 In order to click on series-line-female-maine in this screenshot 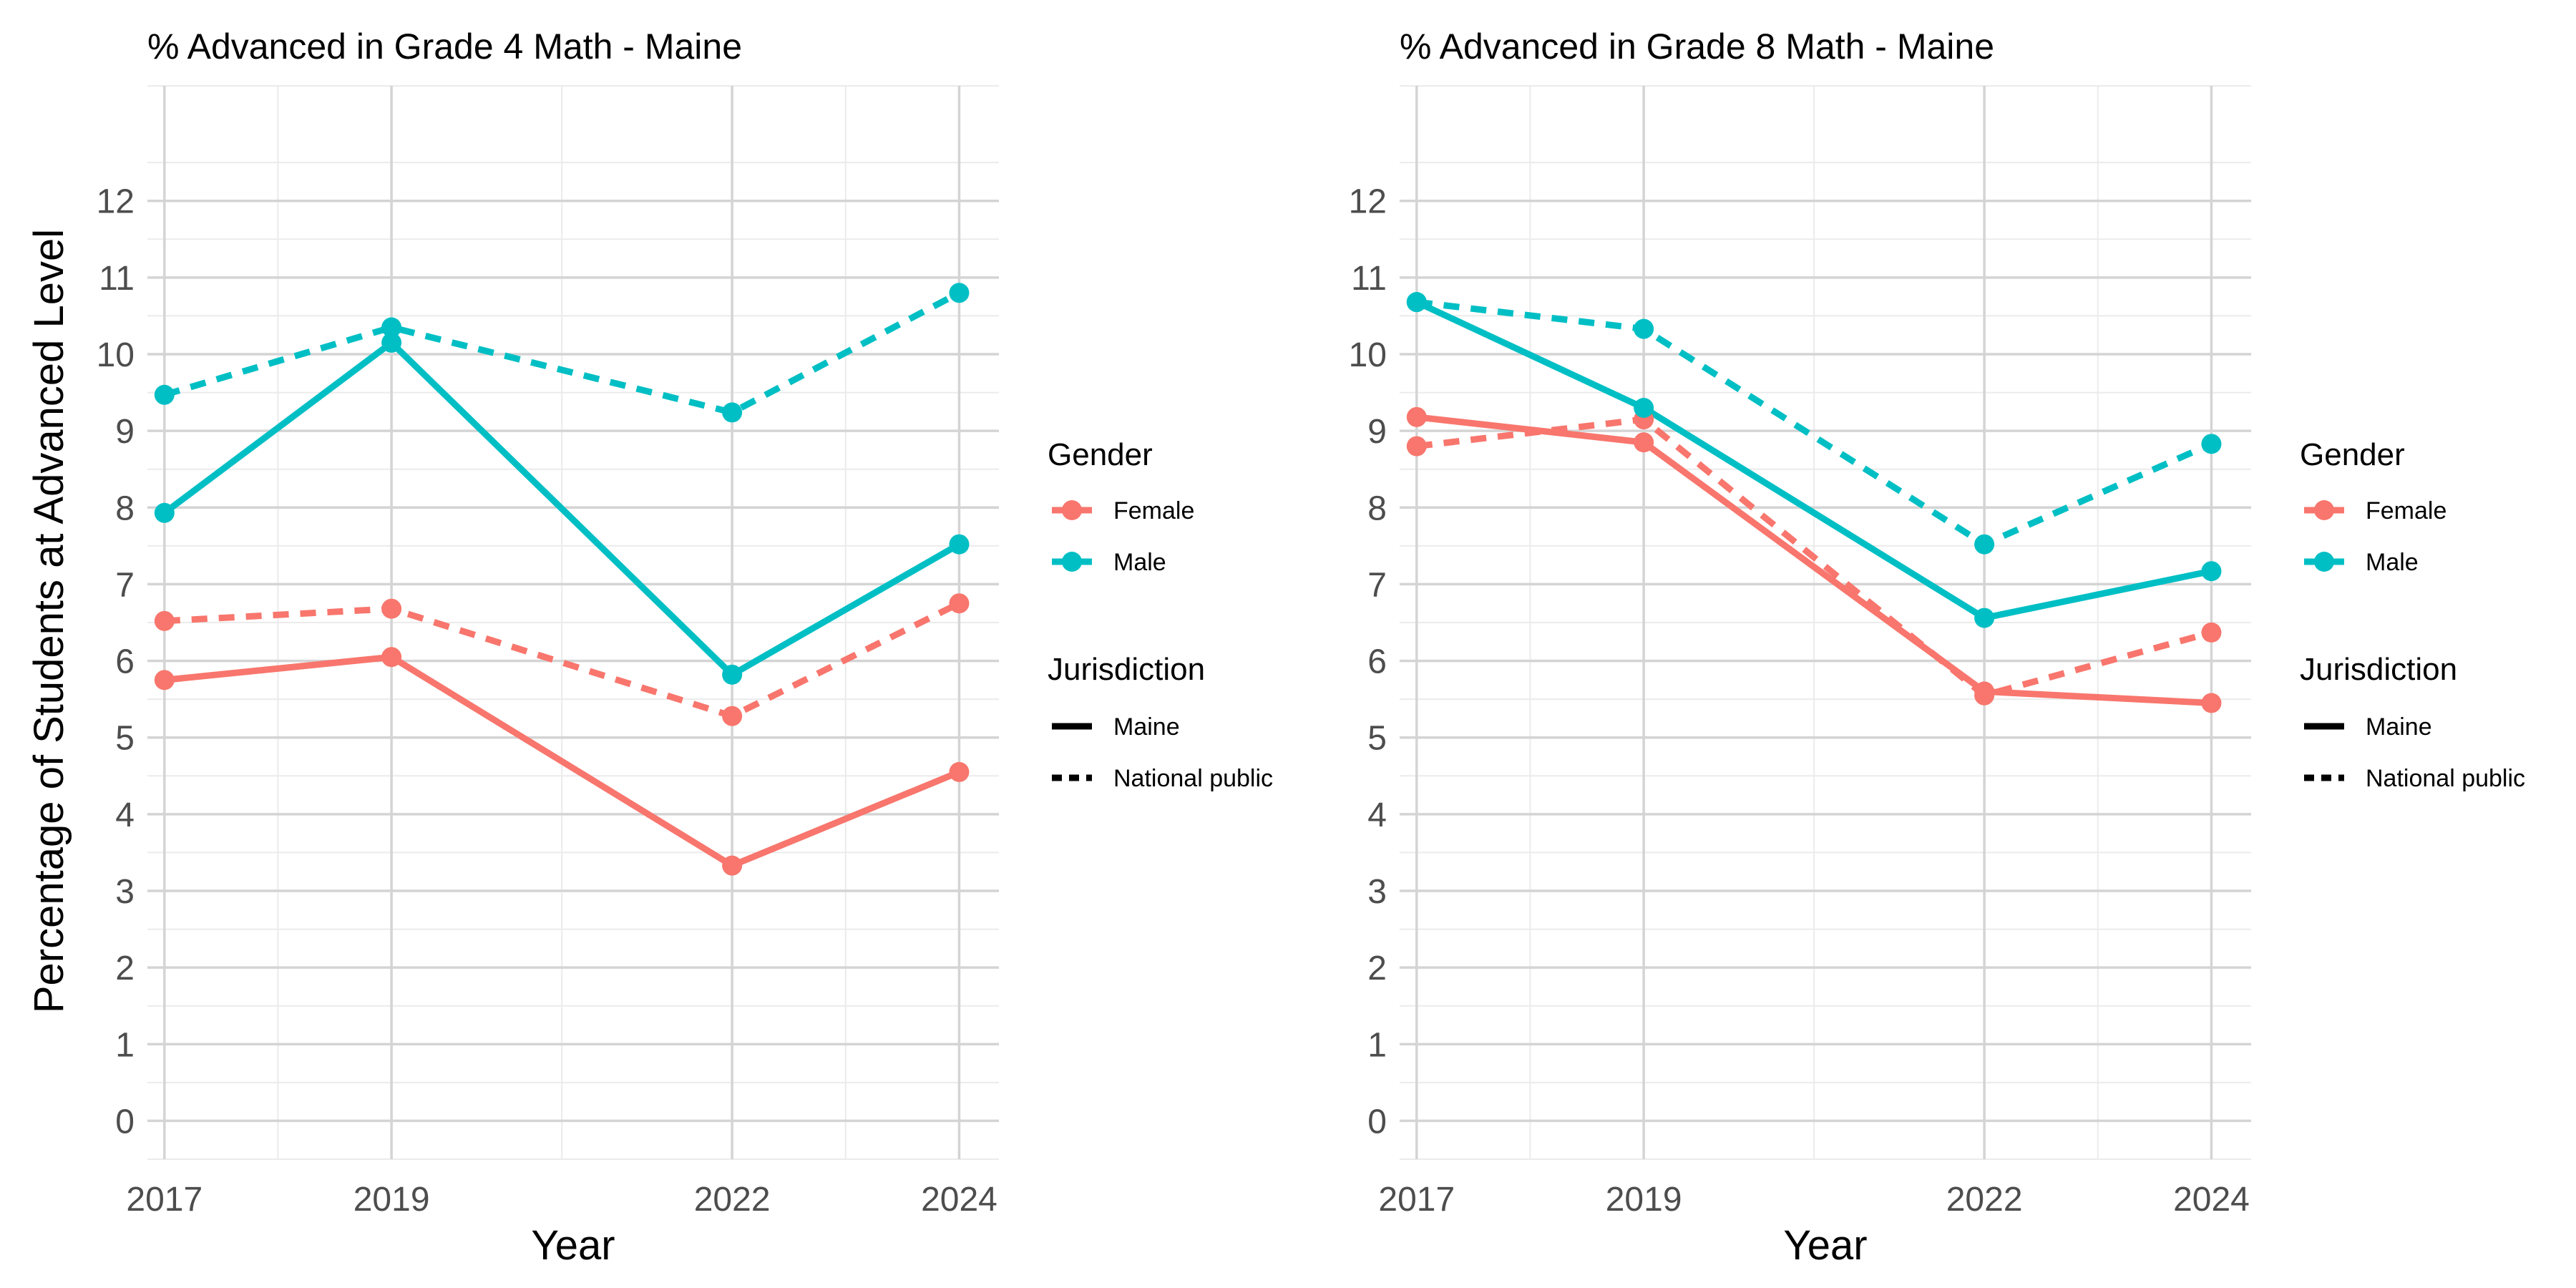, I will do `click(562, 761)`.